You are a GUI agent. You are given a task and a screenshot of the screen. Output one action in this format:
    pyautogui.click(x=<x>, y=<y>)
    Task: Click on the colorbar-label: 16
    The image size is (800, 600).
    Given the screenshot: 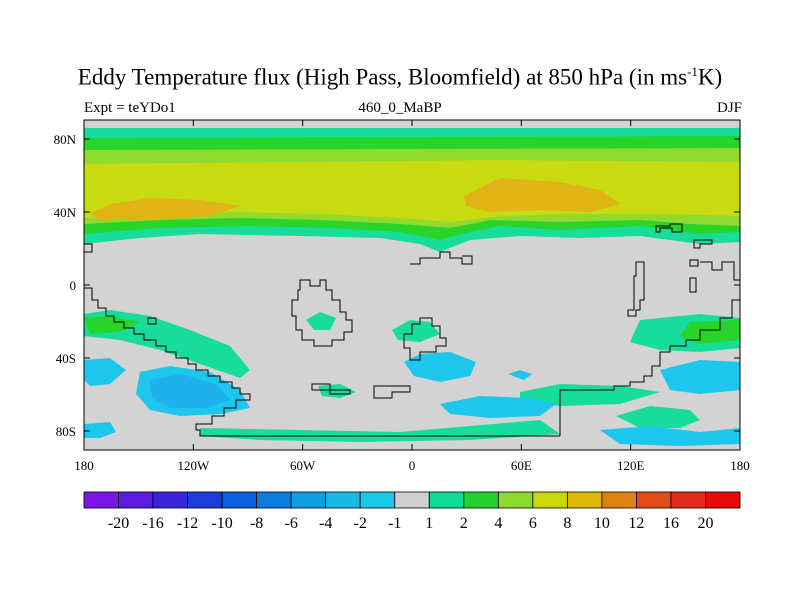 What is the action you would take?
    pyautogui.click(x=671, y=523)
    